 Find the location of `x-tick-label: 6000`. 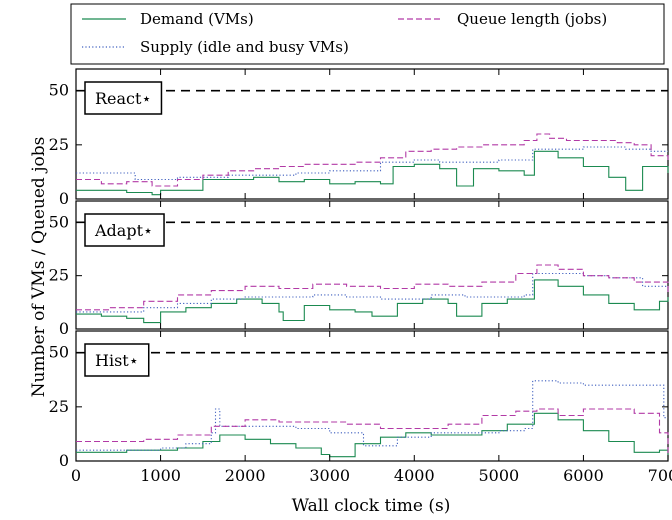

x-tick-label: 6000 is located at coordinates (583, 475).